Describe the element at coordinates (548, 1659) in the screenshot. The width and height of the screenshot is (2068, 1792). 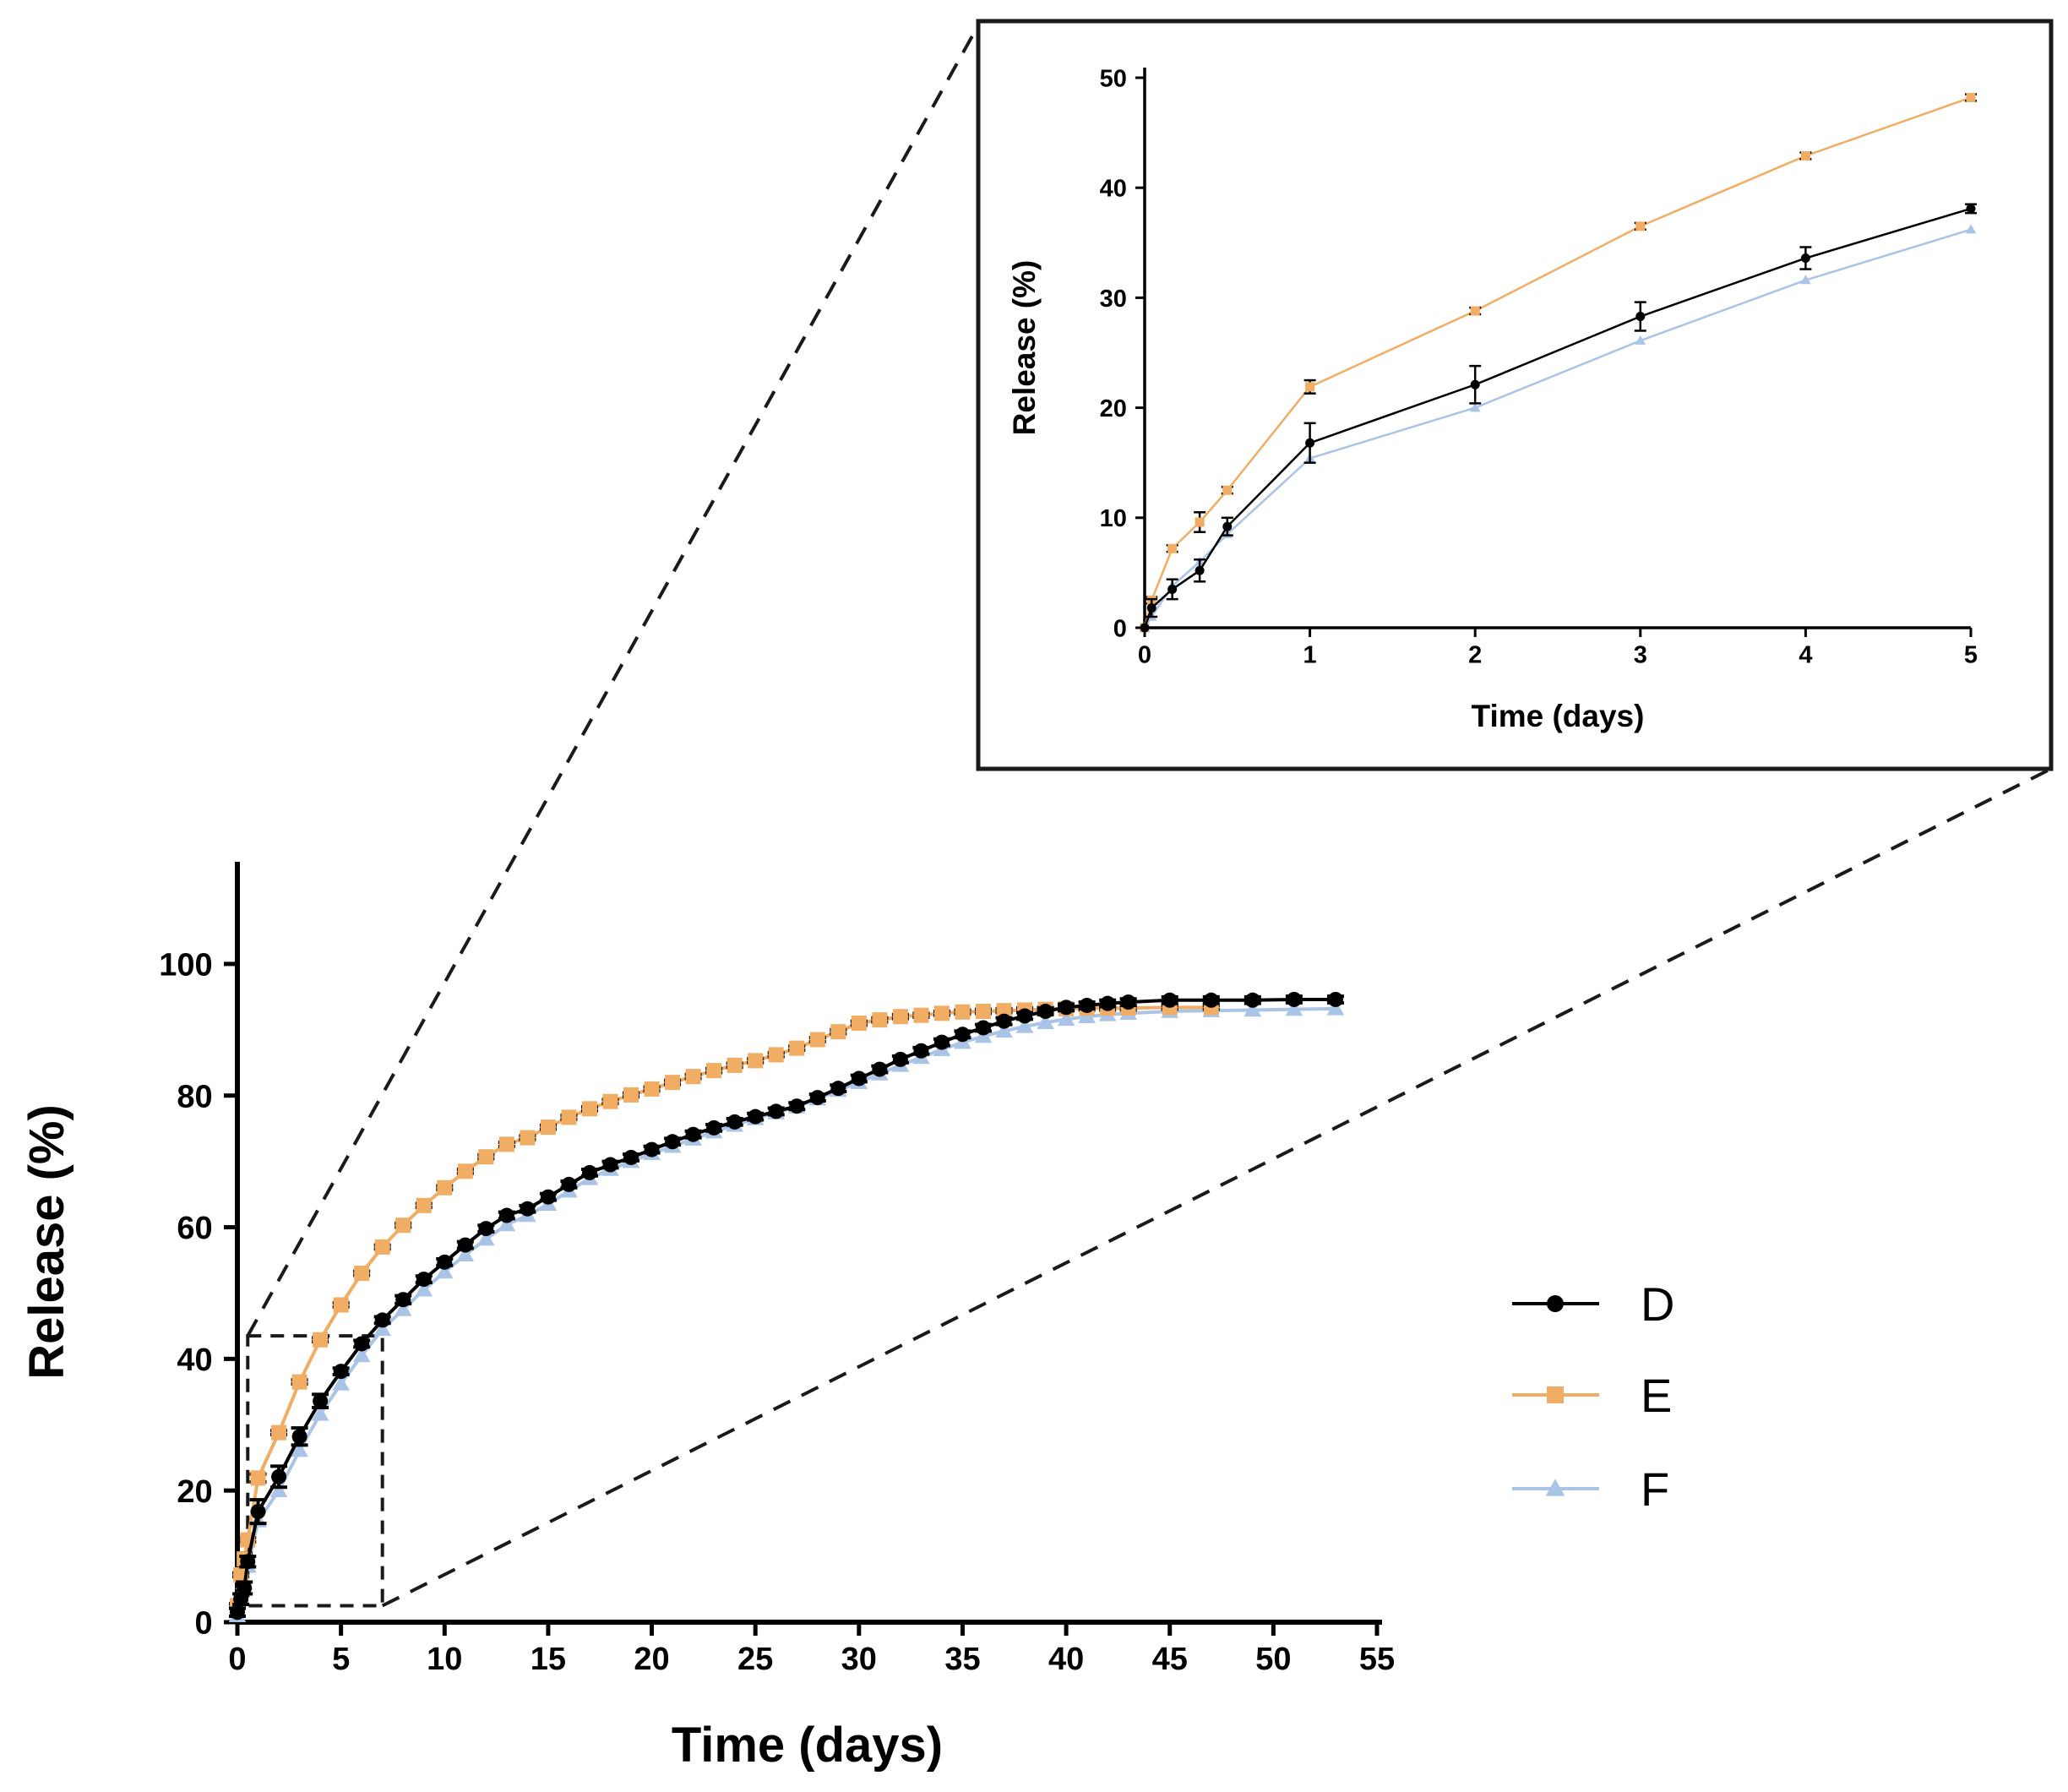
I see `x-tick-label: 15` at that location.